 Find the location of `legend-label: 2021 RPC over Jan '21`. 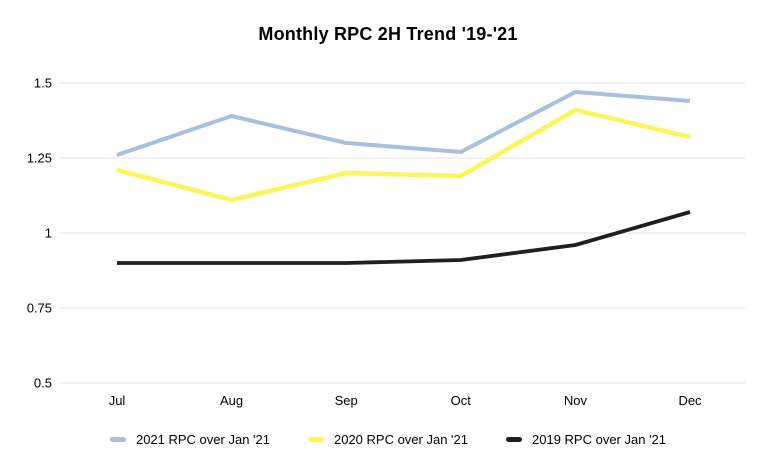

legend-label: 2021 RPC over Jan '21 is located at coordinates (202, 439).